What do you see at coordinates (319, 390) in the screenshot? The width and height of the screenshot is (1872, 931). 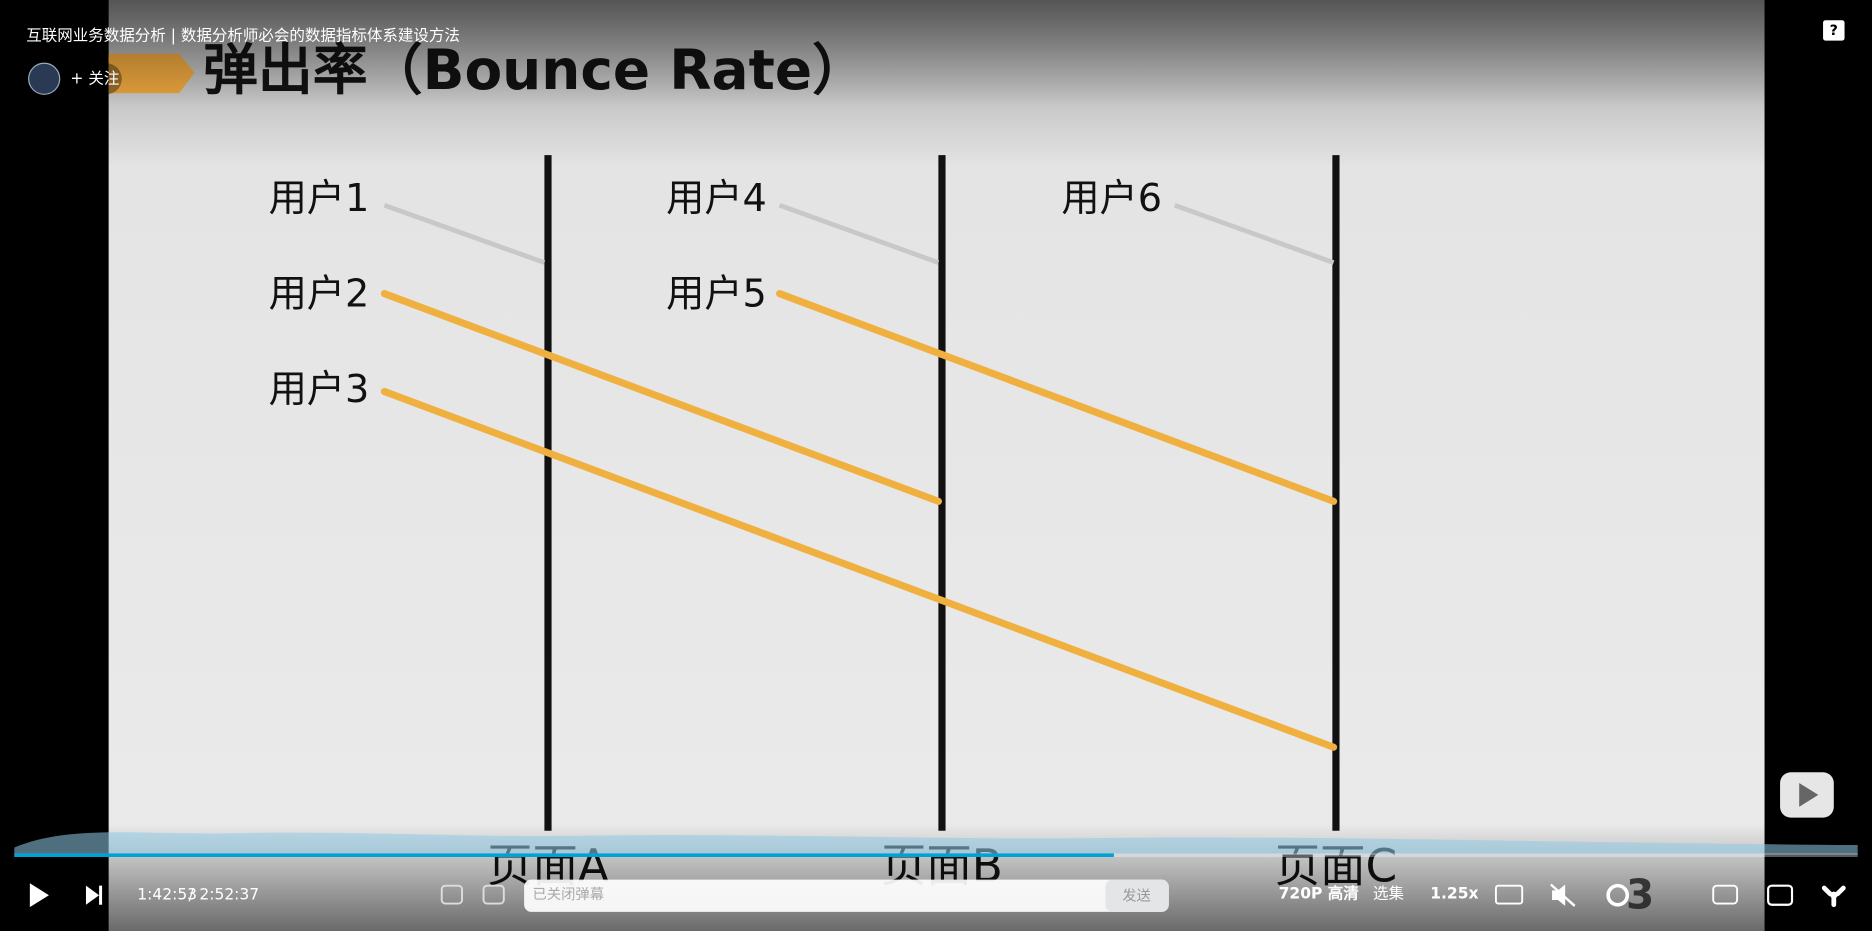 I see `user-label: 用户3` at bounding box center [319, 390].